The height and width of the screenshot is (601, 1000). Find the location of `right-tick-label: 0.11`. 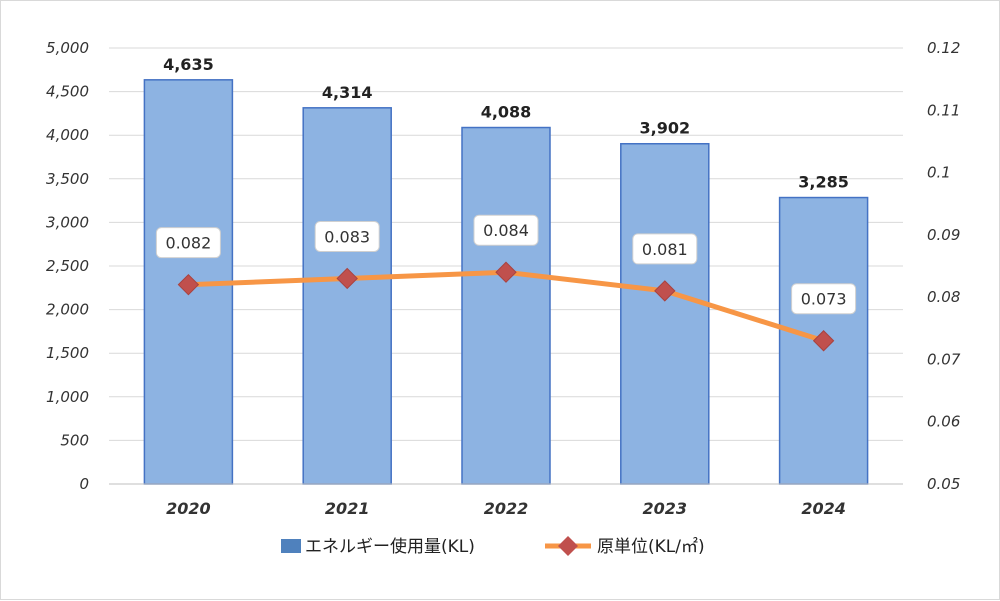

right-tick-label: 0.11 is located at coordinates (943, 110).